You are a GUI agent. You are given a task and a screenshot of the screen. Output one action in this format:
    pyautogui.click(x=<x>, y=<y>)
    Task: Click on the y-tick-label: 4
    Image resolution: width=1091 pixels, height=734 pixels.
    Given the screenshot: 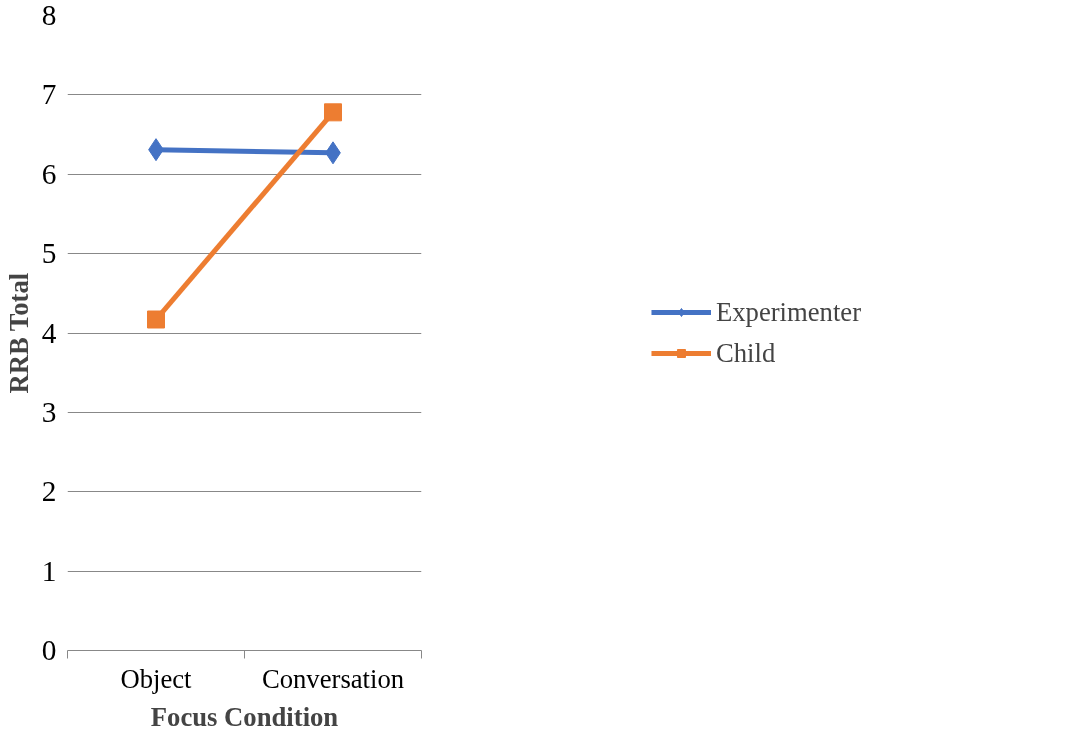 What is the action you would take?
    pyautogui.click(x=49, y=332)
    